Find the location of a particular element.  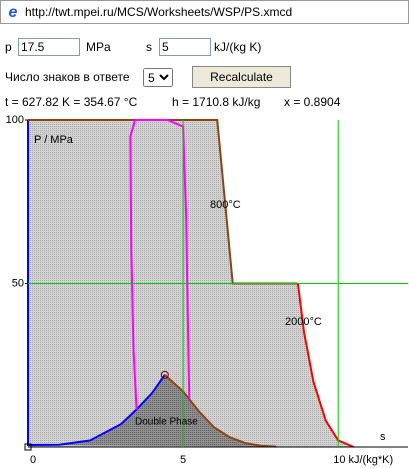

s-unit: kJ/(kg K) is located at coordinates (238, 47).